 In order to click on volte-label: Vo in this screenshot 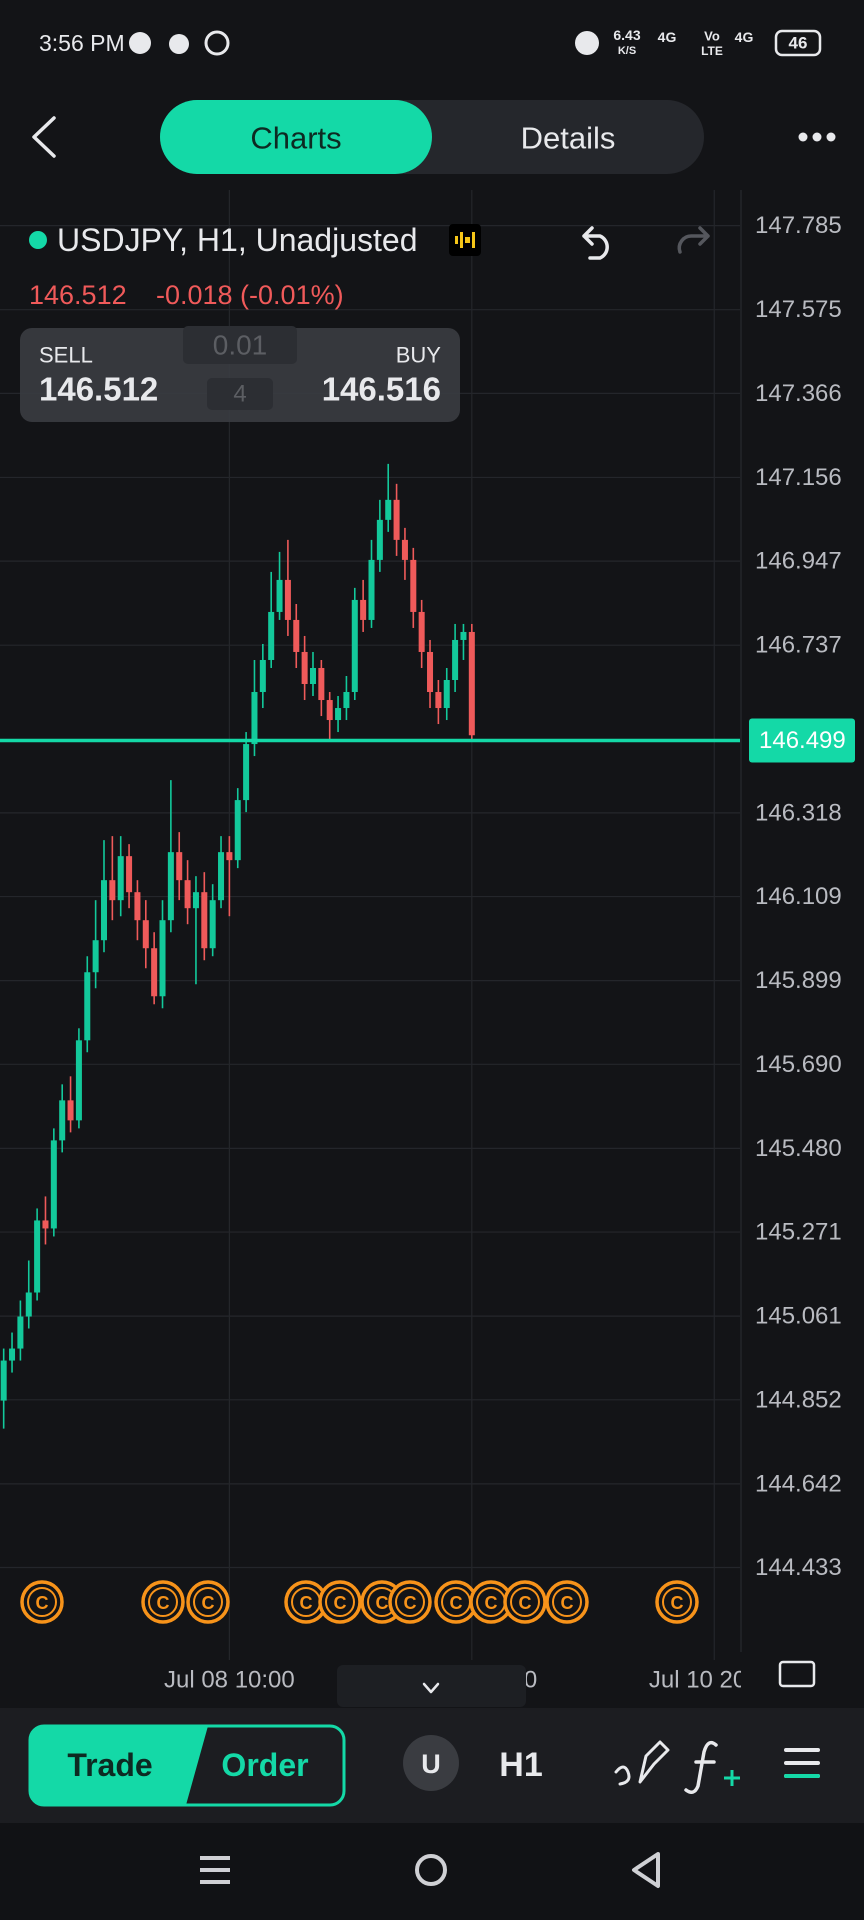, I will do `click(712, 36)`.